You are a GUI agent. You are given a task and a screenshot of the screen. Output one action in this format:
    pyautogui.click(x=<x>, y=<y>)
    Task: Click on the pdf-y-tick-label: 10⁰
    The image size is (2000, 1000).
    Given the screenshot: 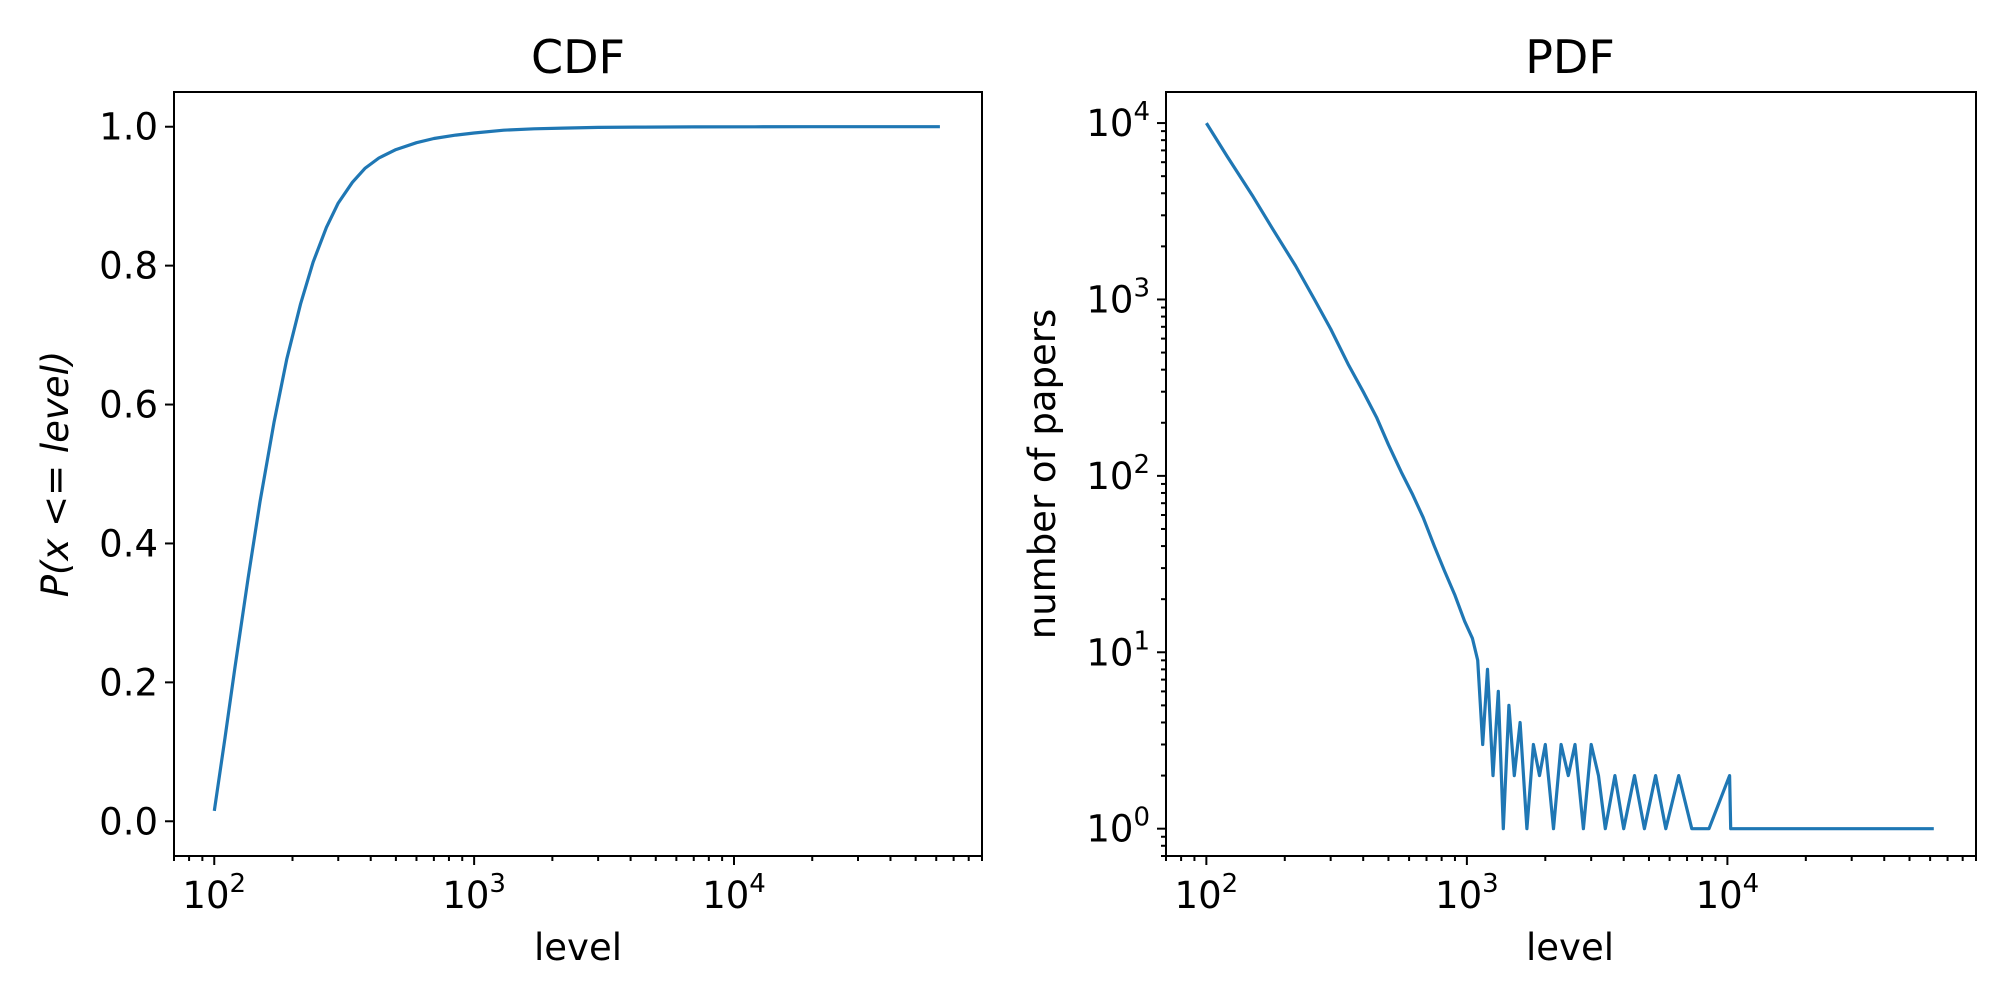 What is the action you would take?
    pyautogui.click(x=1118, y=827)
    